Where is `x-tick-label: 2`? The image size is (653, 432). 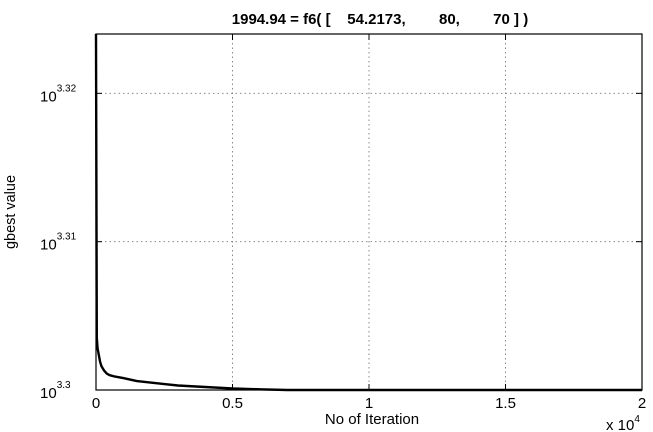
x-tick-label: 2 is located at coordinates (642, 403).